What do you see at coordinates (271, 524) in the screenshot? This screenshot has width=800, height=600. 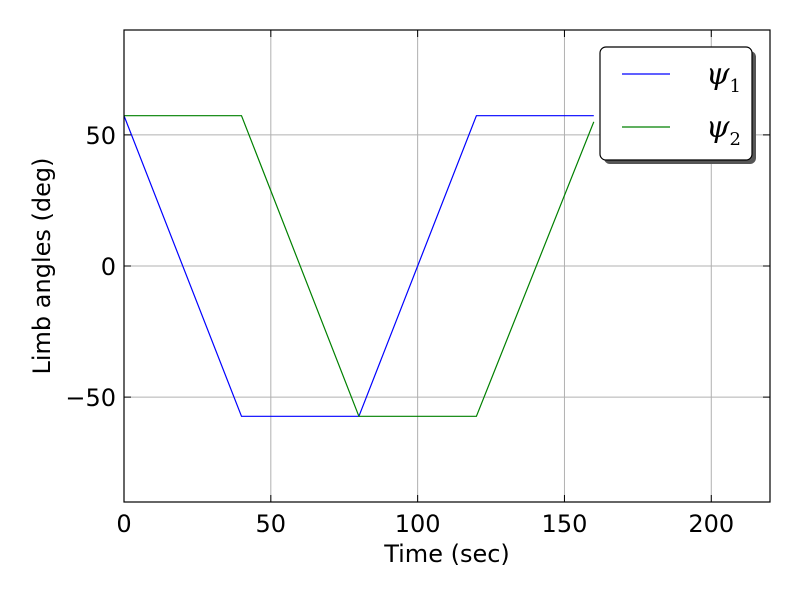 I see `x-tick-label: 50` at bounding box center [271, 524].